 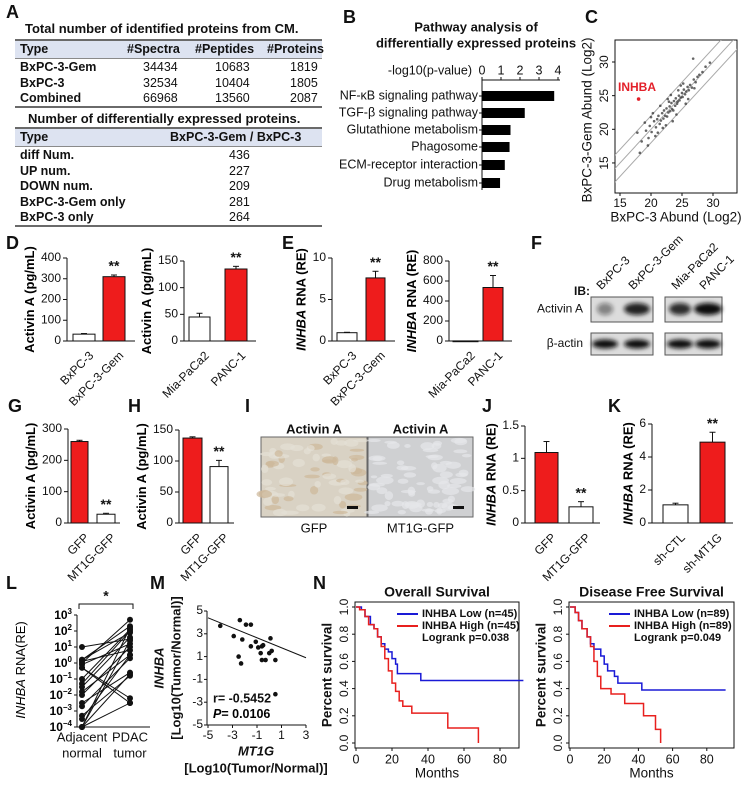 I want to click on y-tick-label: 6, so click(x=642, y=423).